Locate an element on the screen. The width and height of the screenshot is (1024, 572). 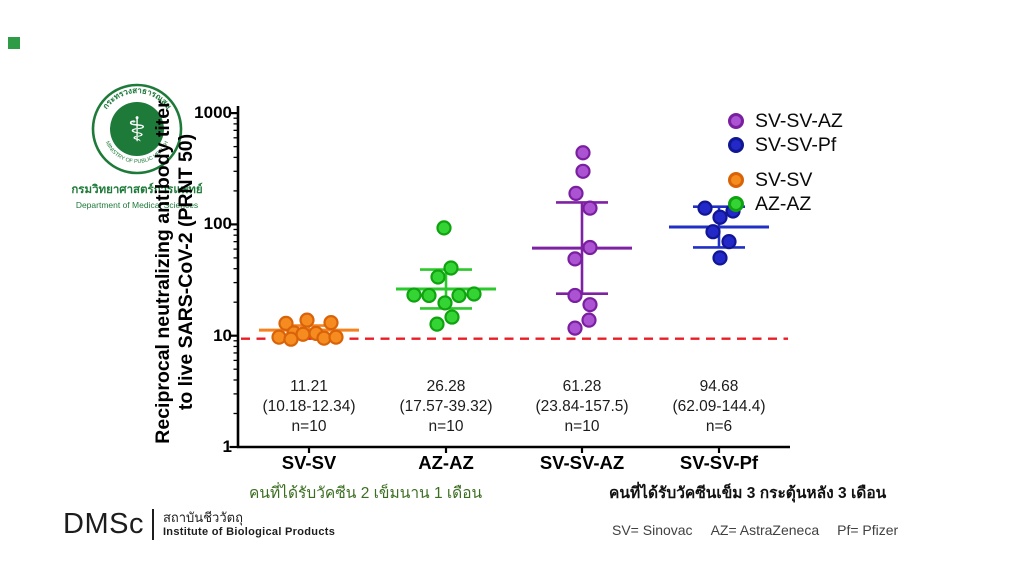
key-astrazeneca: AZ= AstraZeneca is located at coordinates (765, 530).